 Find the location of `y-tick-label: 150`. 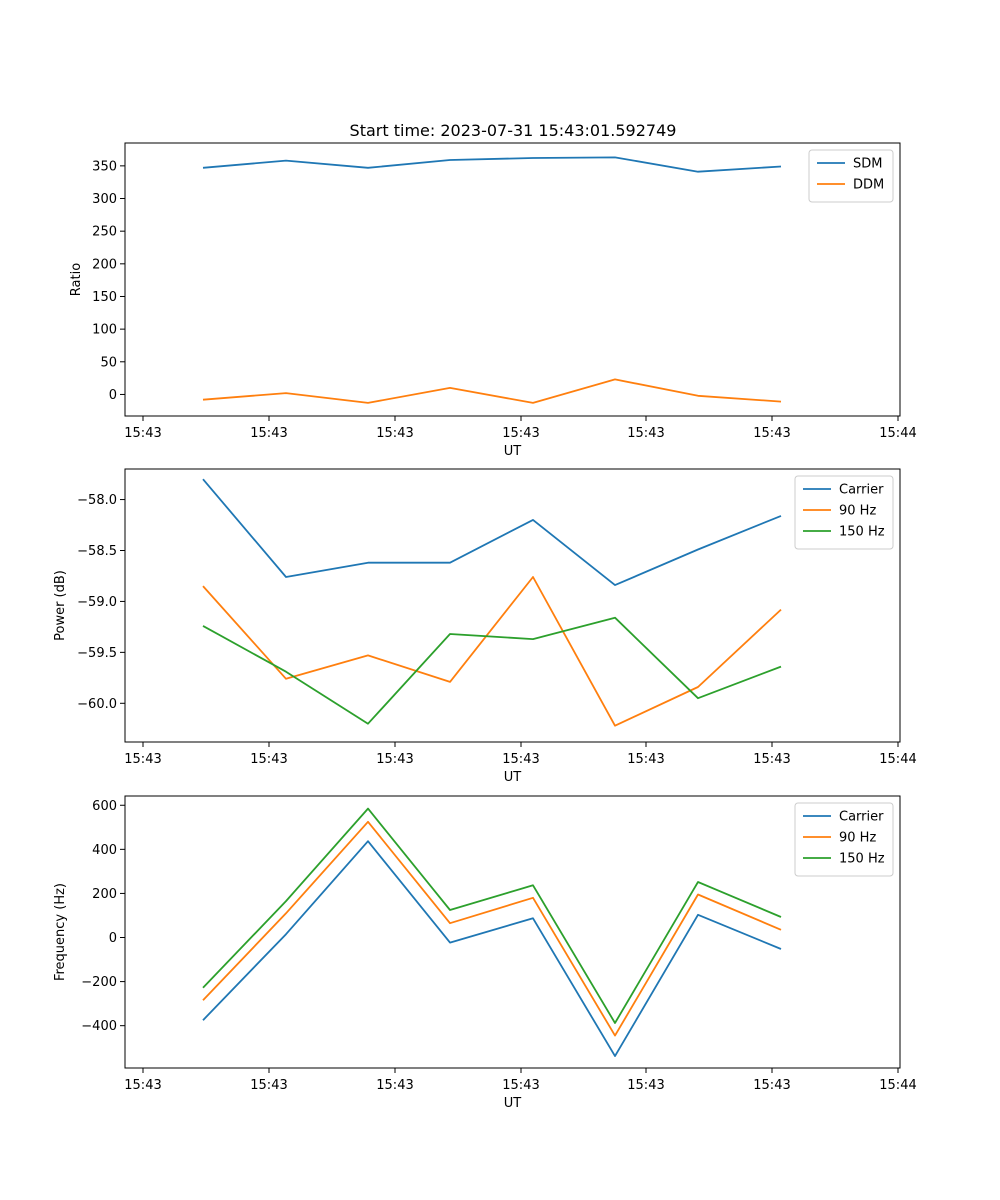

y-tick-label: 150 is located at coordinates (104, 297).